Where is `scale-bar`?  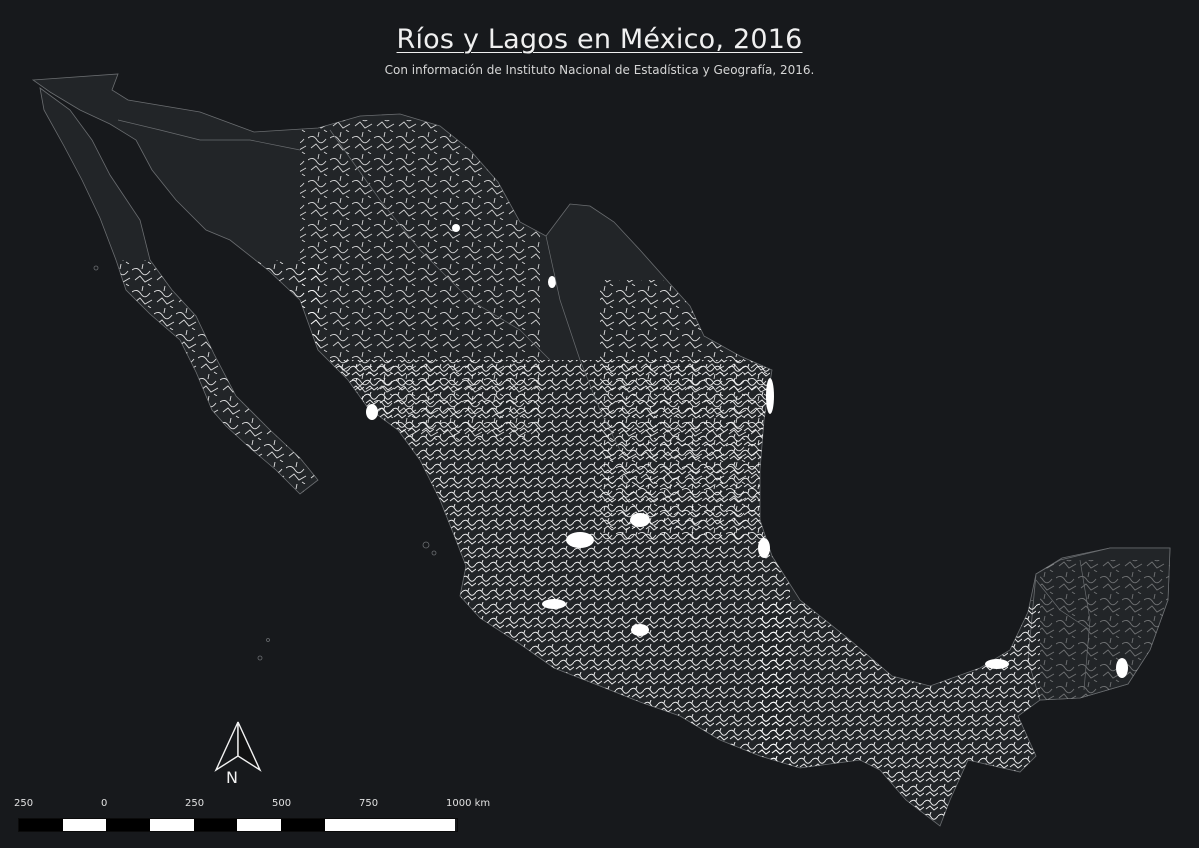 scale-bar is located at coordinates (238, 825).